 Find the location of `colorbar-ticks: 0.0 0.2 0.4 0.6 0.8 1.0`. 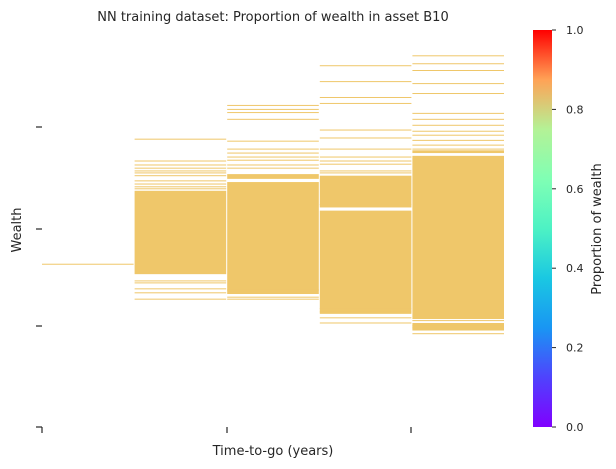

colorbar-ticks: 0.0 0.2 0.4 0.6 0.8 1.0 is located at coordinates (568, 229).